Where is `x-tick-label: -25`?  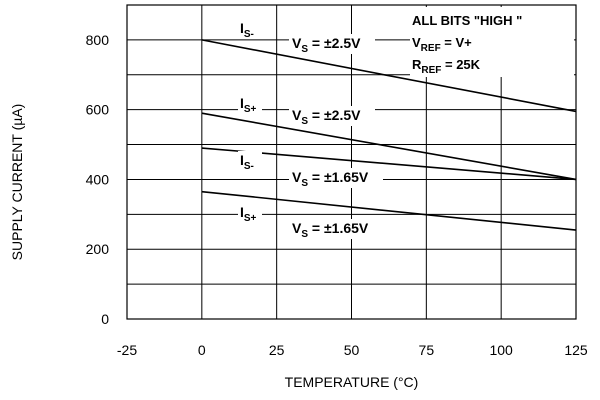 x-tick-label: -25 is located at coordinates (127, 350).